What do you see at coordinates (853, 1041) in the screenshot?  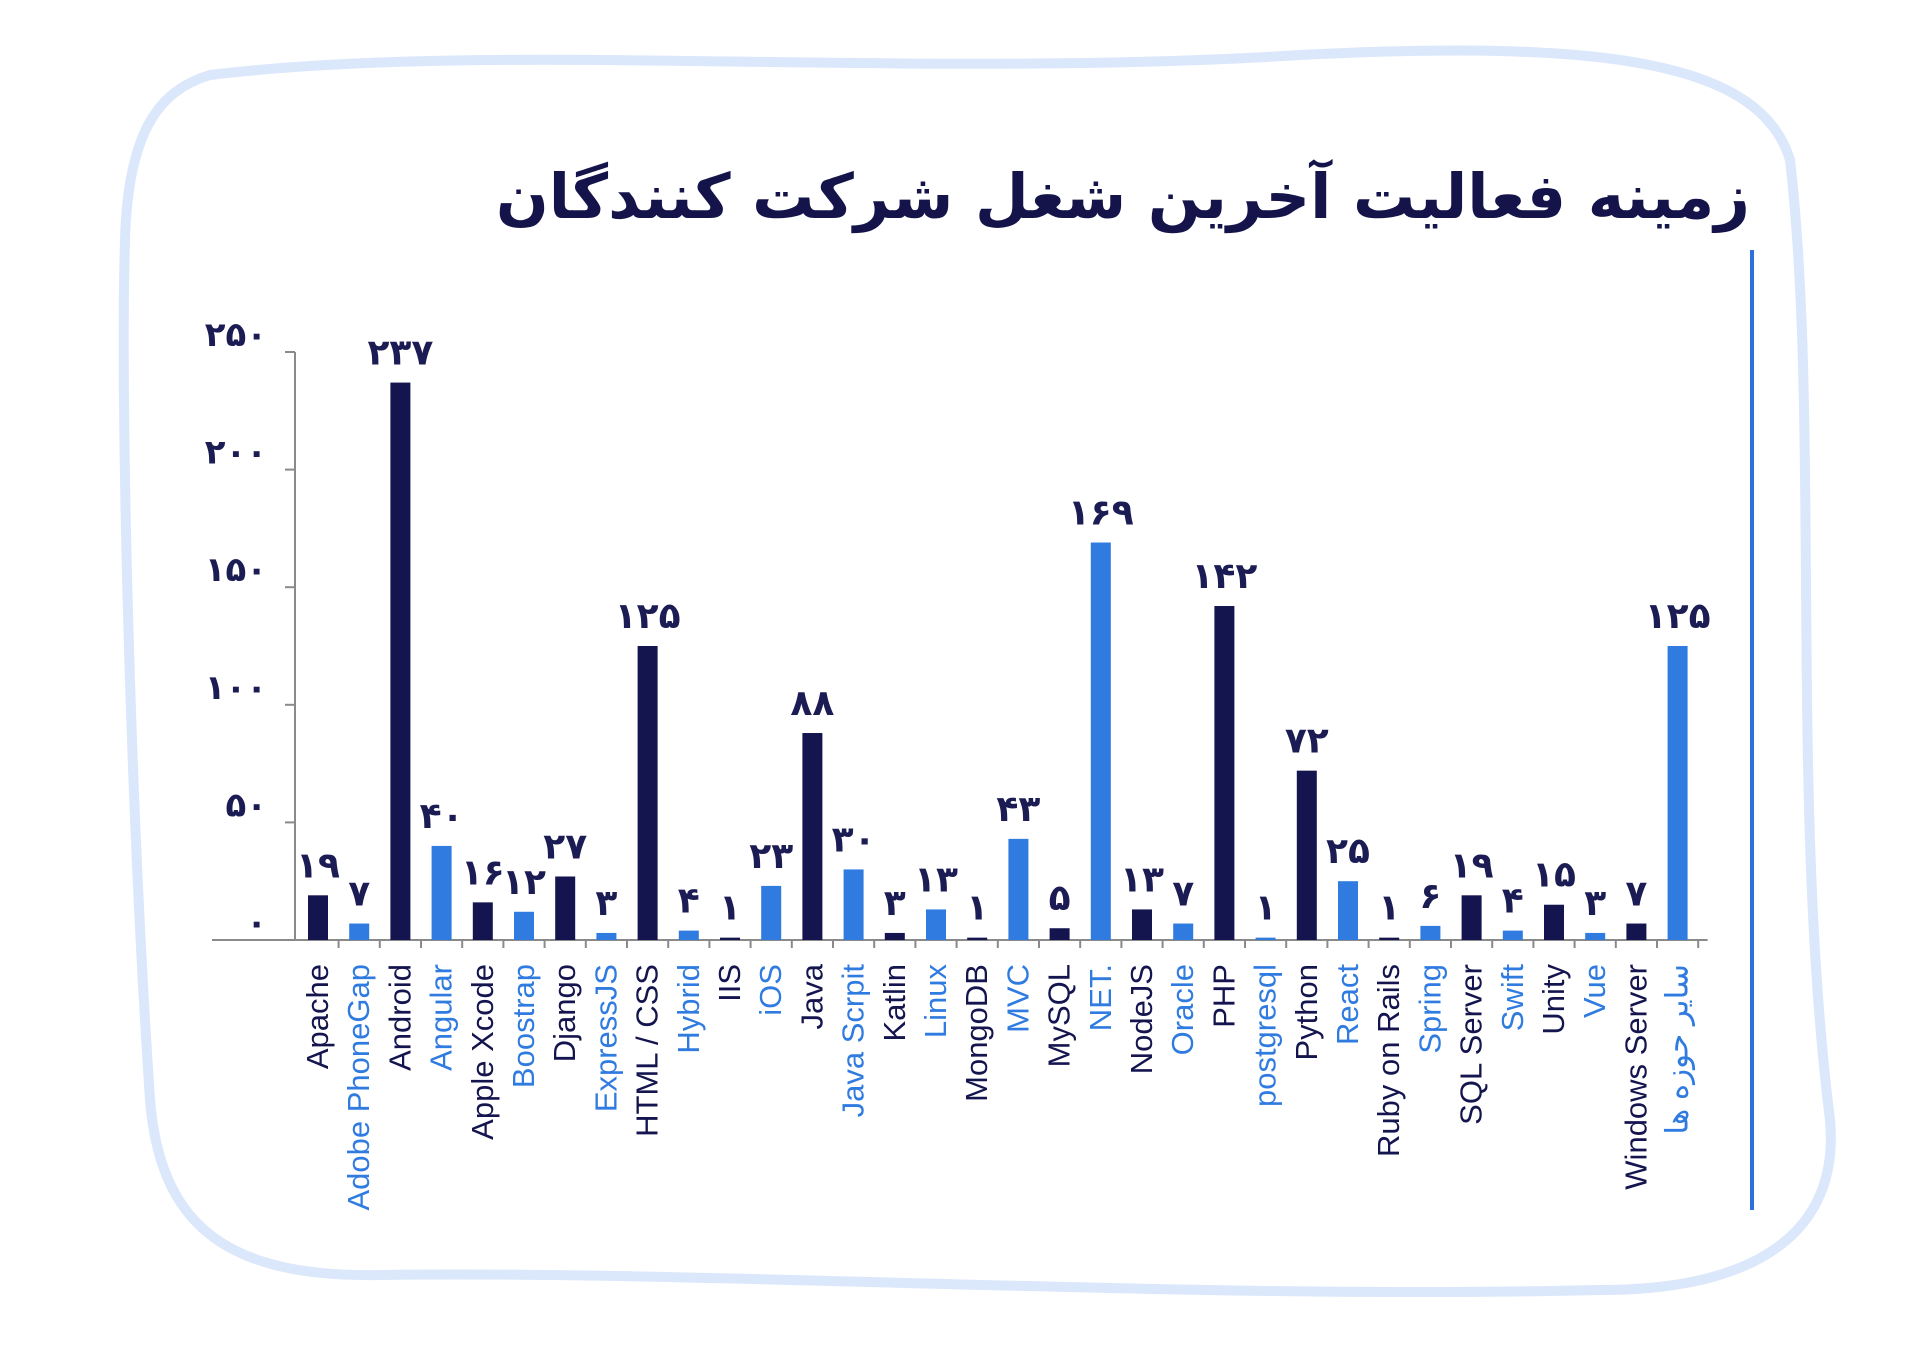 I see `x-tick-label: Java Scrpit` at bounding box center [853, 1041].